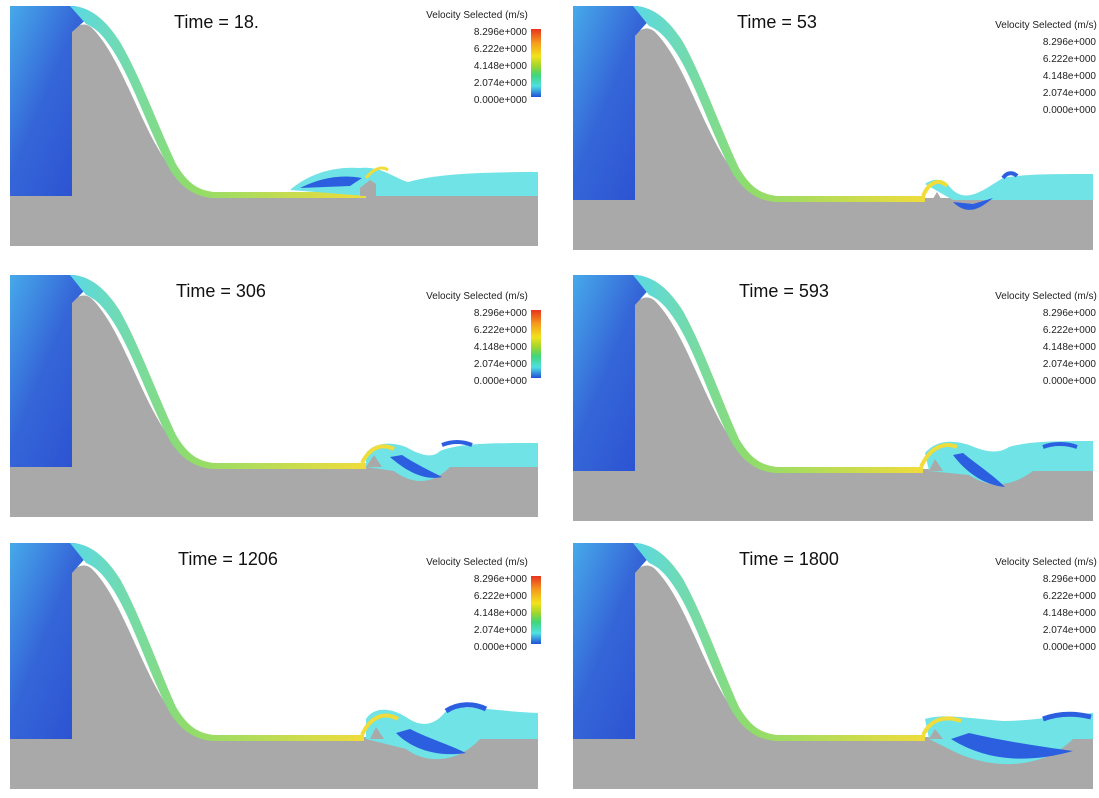  I want to click on tailwater, so click(414, 181).